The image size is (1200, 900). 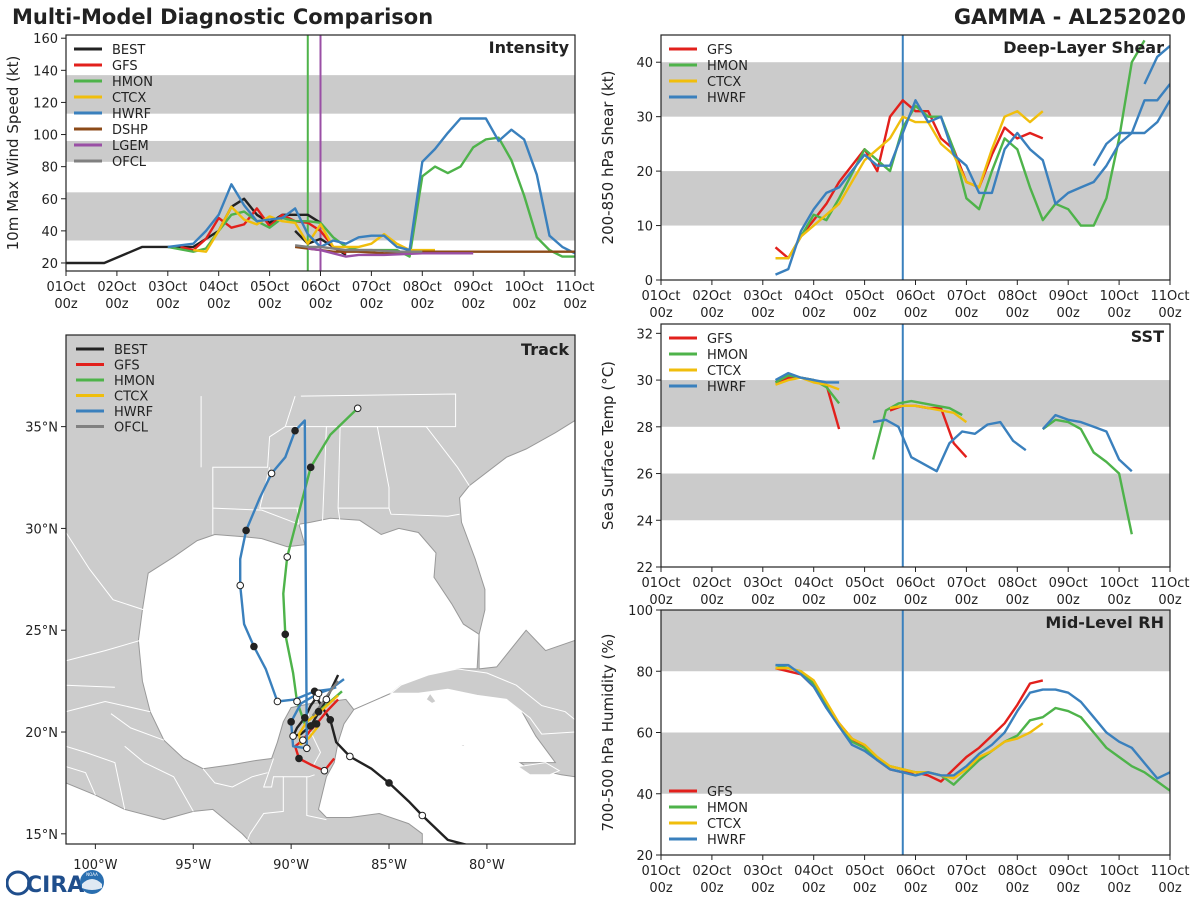 I want to click on intensity-ytick-label: 100, so click(x=45, y=136).